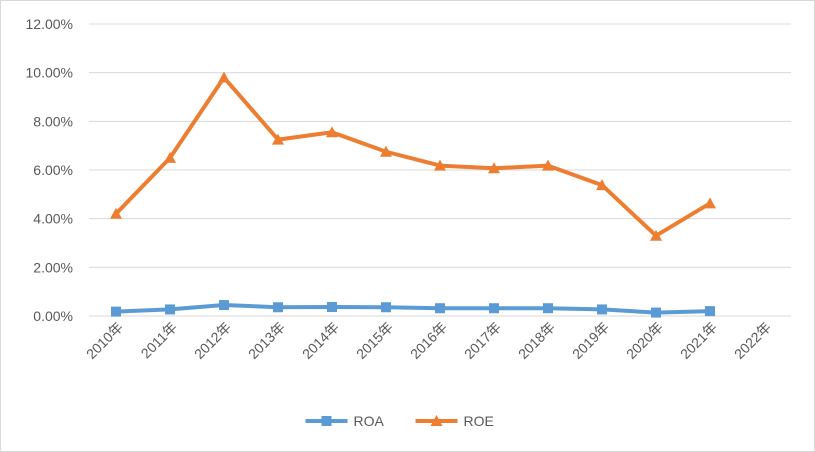 The image size is (815, 452). What do you see at coordinates (399, 421) in the screenshot?
I see `legend: ROA ROE` at bounding box center [399, 421].